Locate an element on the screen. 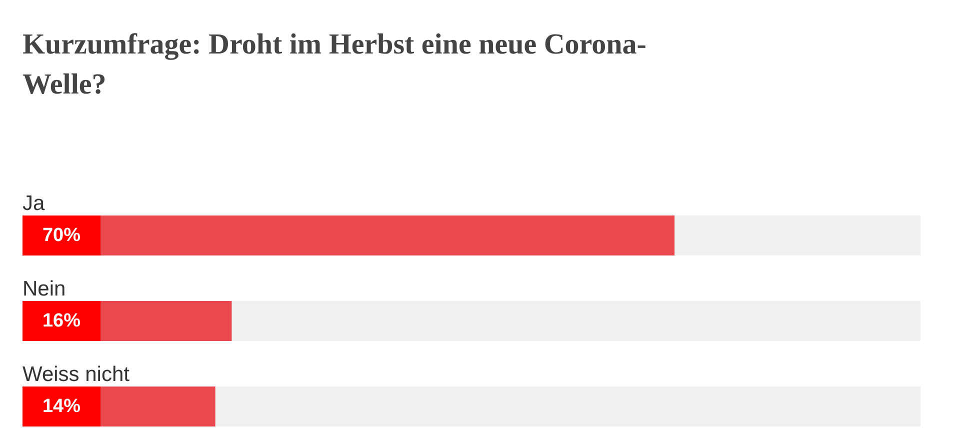 The height and width of the screenshot is (448, 968). data-label: 70% is located at coordinates (61, 235).